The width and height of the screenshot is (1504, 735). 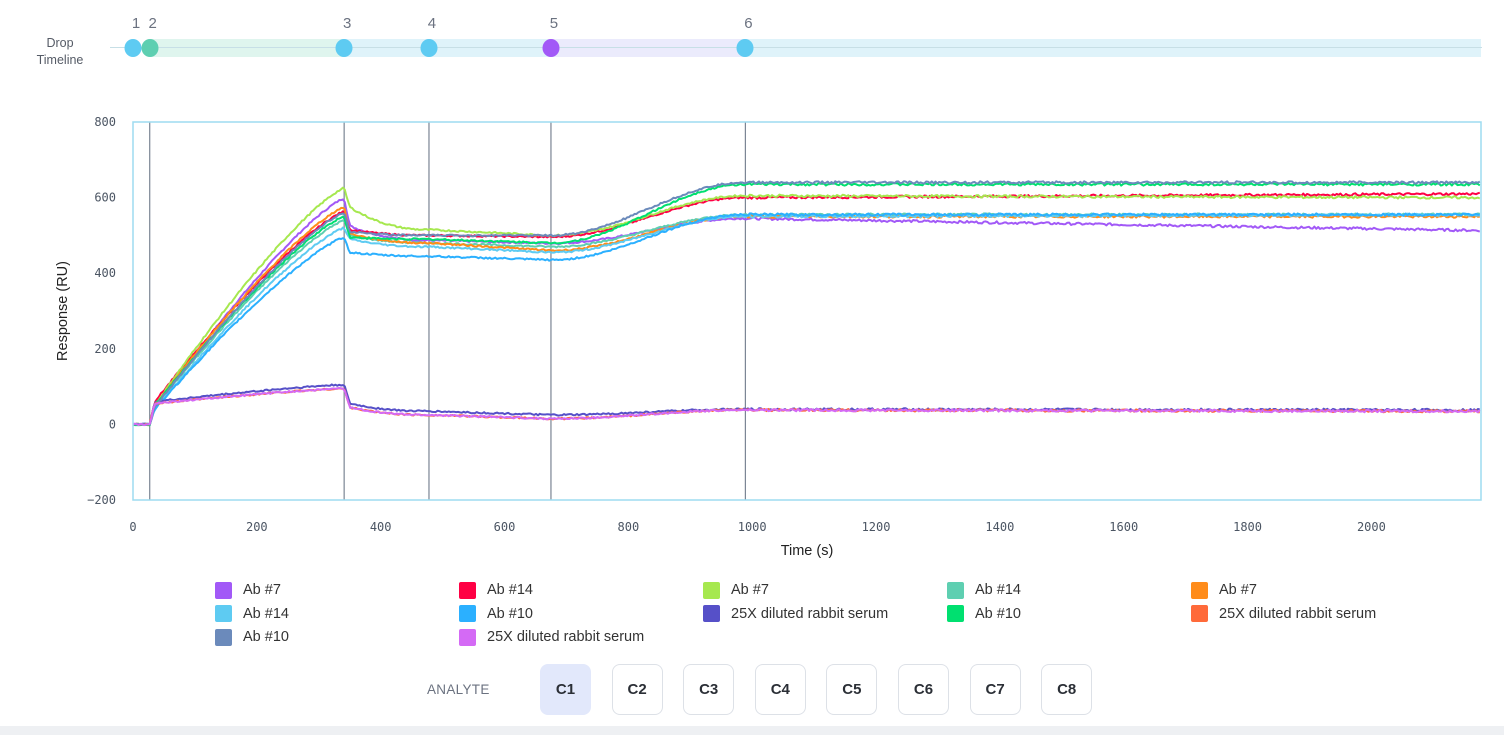 I want to click on x-tick-label: 200, so click(x=257, y=527).